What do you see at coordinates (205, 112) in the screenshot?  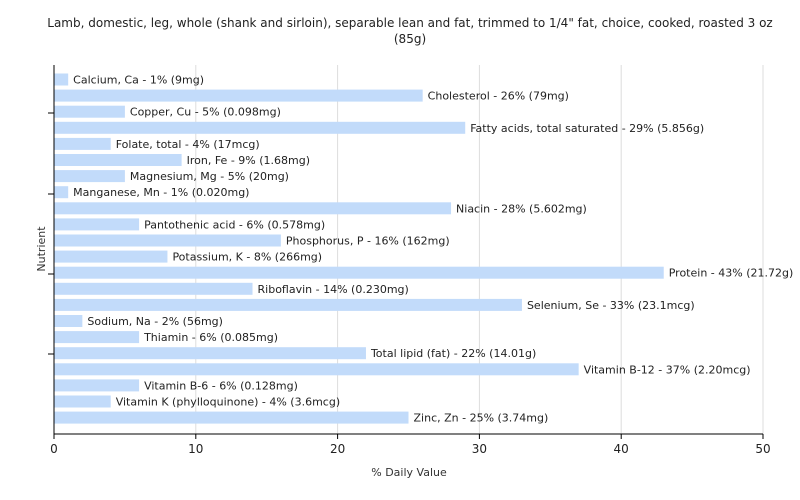 I see `bar-label: Copper, Cu - 5% (0.098mg)` at bounding box center [205, 112].